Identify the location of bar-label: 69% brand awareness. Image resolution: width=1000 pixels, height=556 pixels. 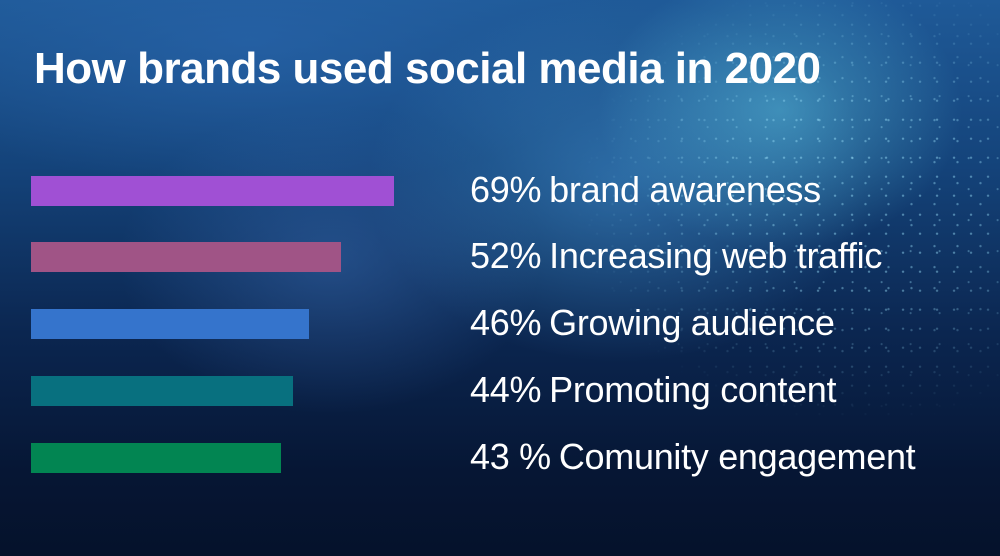
(645, 190).